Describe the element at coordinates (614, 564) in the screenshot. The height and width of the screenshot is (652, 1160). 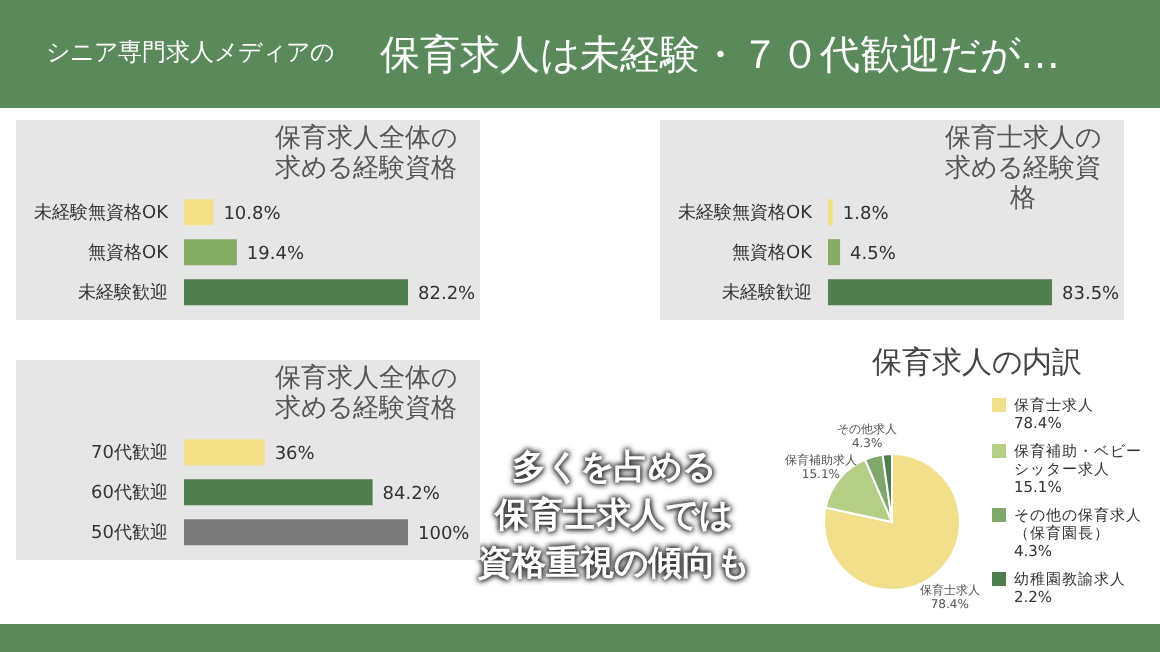
I see `text: 資格重視の傾向も` at that location.